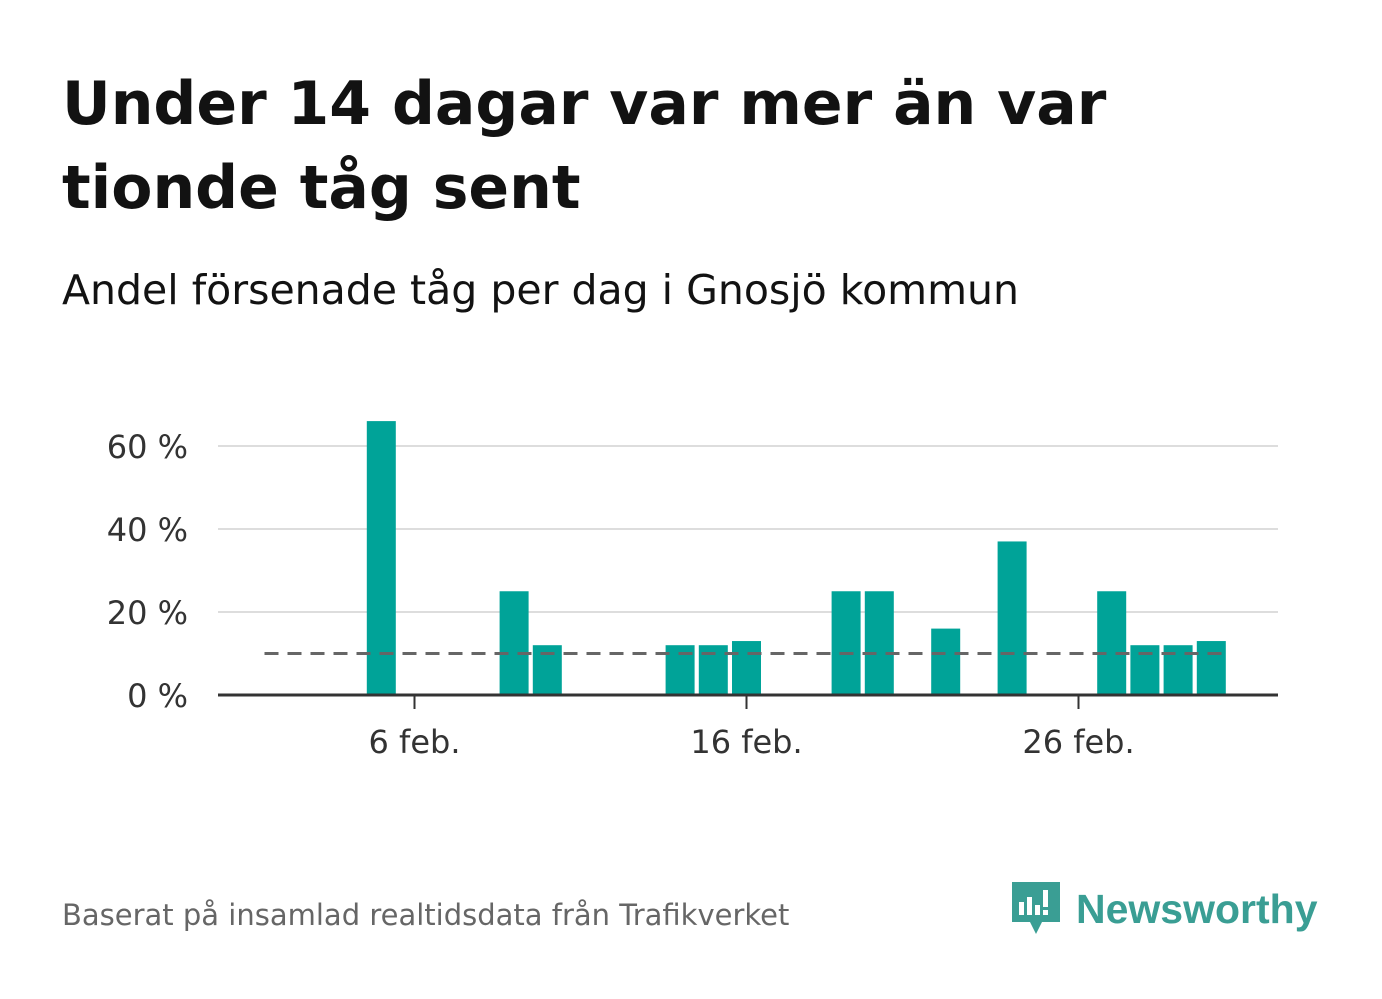 This screenshot has width=1382, height=999. What do you see at coordinates (157, 696) in the screenshot?
I see `y-tick-label: 0 %` at bounding box center [157, 696].